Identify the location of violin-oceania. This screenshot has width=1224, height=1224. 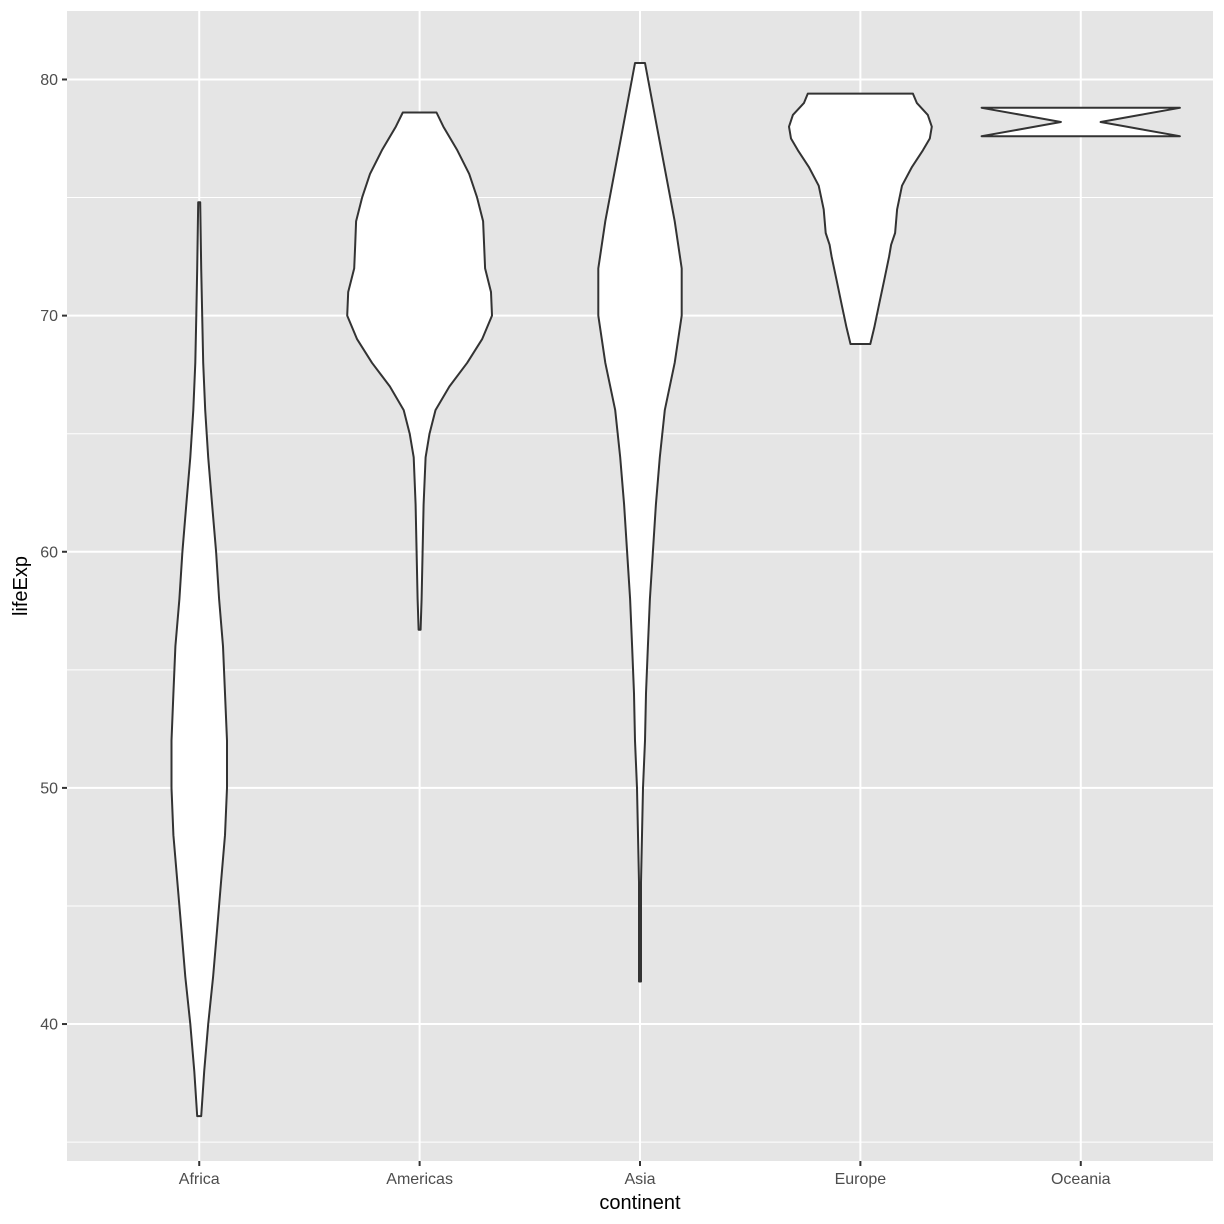
(1080, 122).